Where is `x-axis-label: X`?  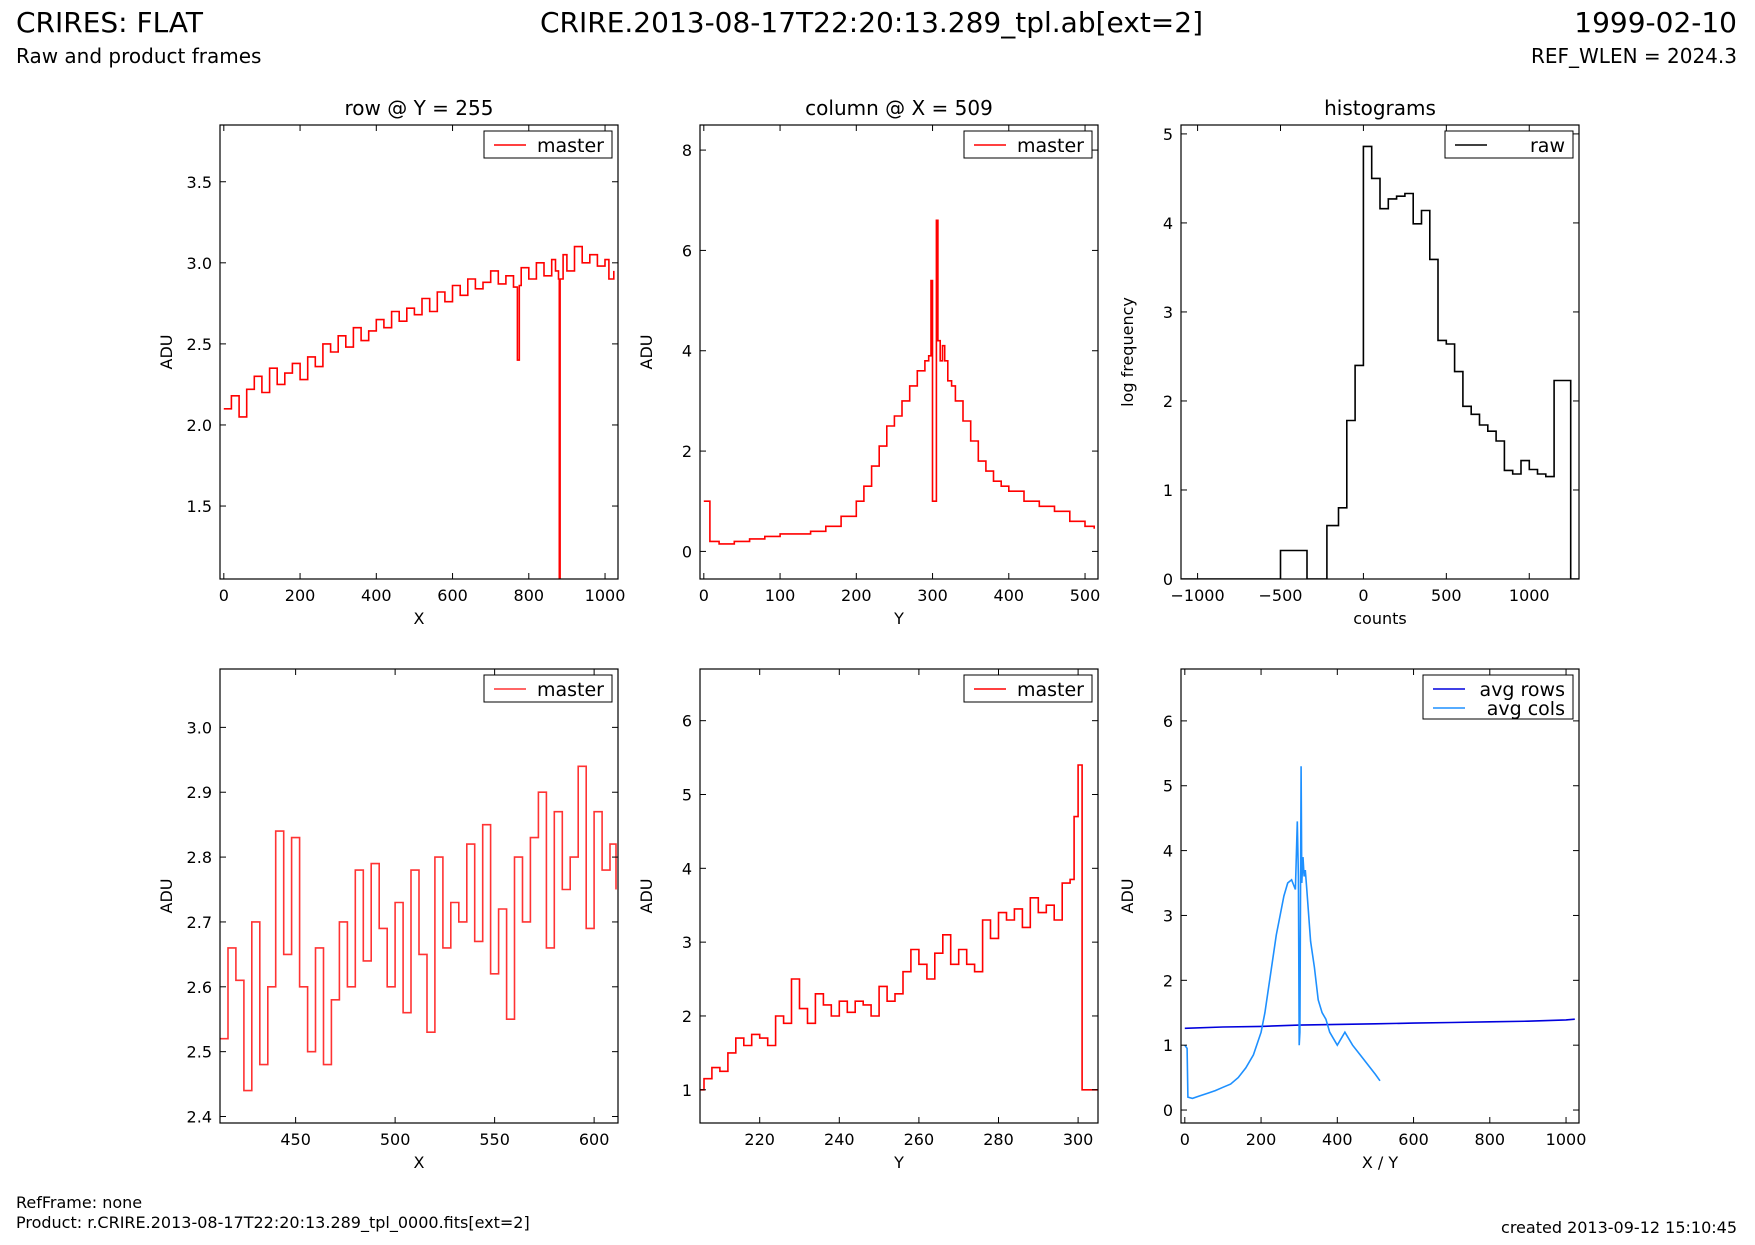 x-axis-label: X is located at coordinates (419, 1162).